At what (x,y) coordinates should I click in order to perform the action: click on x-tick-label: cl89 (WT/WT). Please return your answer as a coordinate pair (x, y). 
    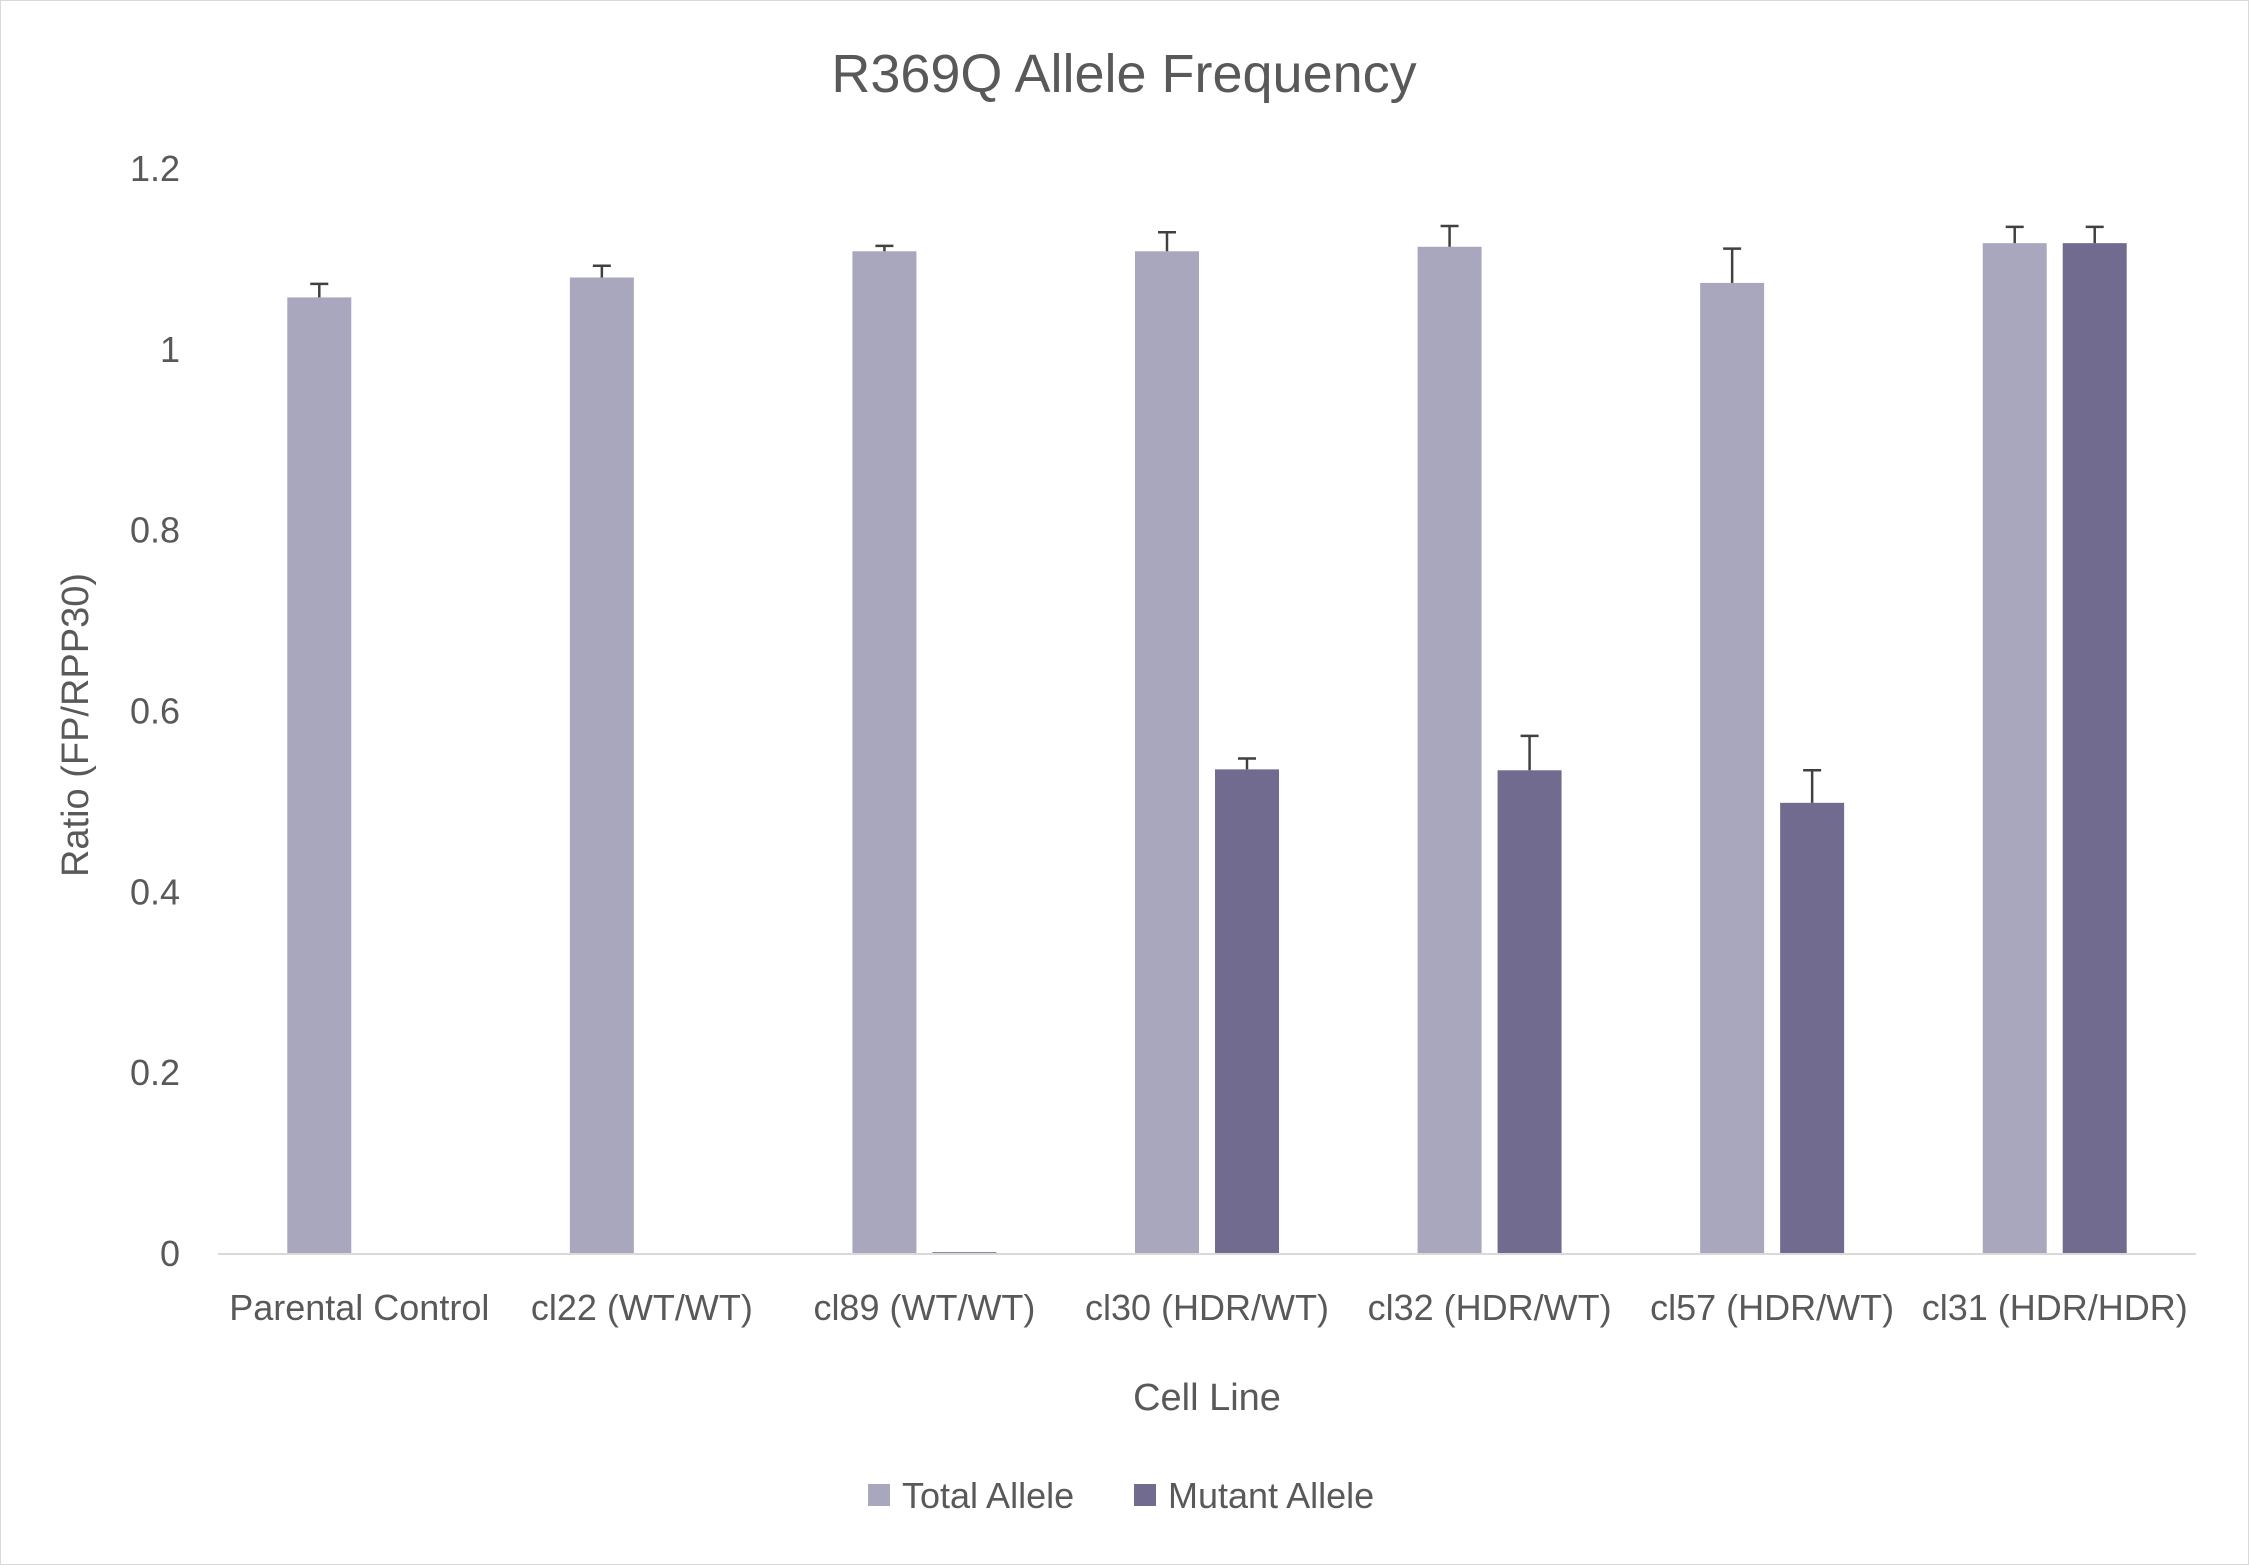
    Looking at the image, I should click on (924, 1307).